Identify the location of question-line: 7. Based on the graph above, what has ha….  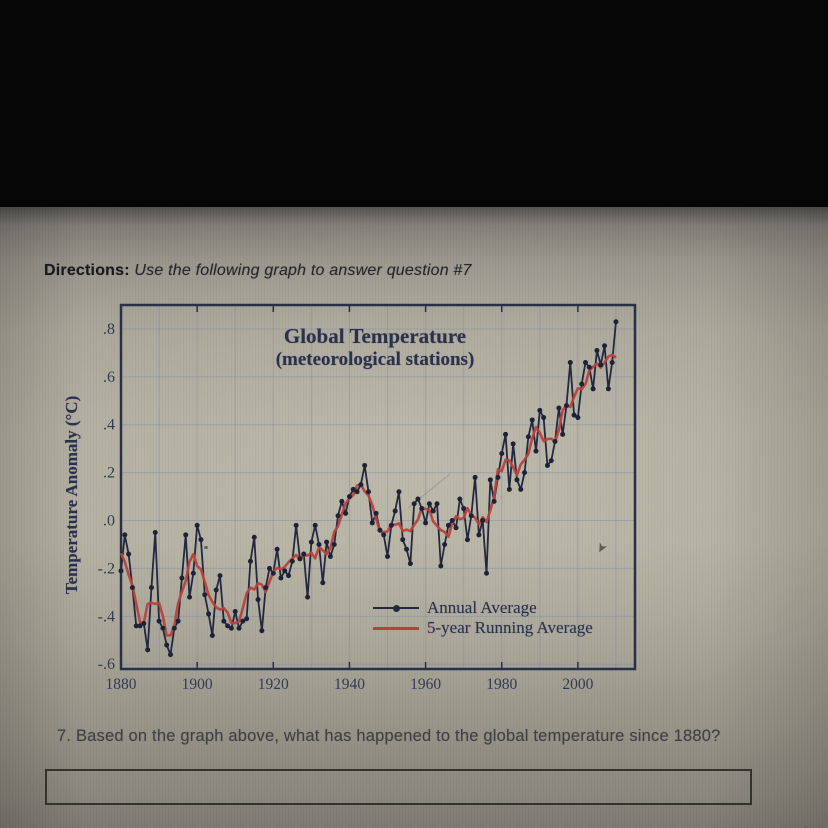
(389, 736).